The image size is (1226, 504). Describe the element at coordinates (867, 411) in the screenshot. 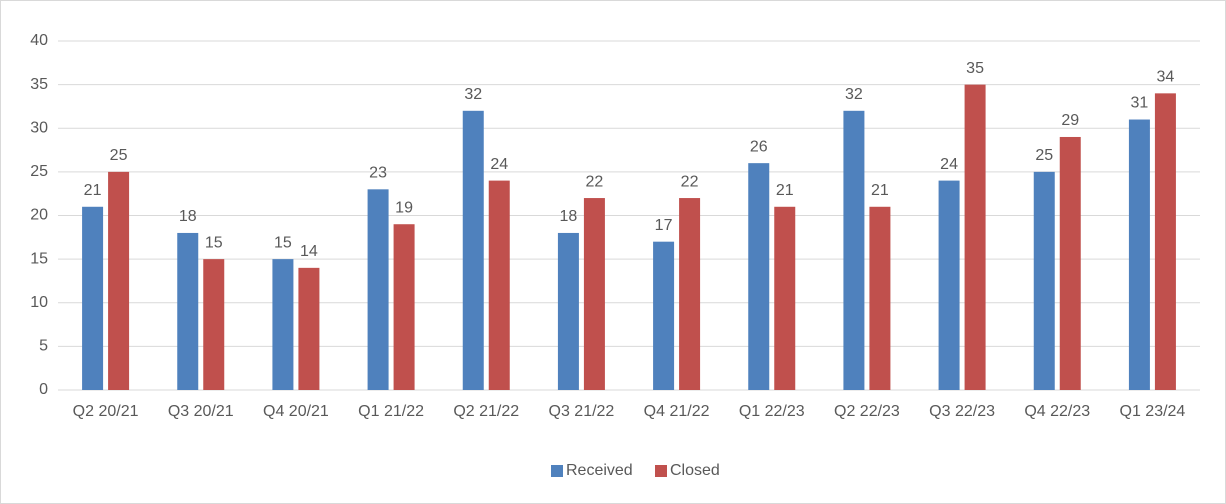

I see `x-tick-label: Q2 22/23` at that location.